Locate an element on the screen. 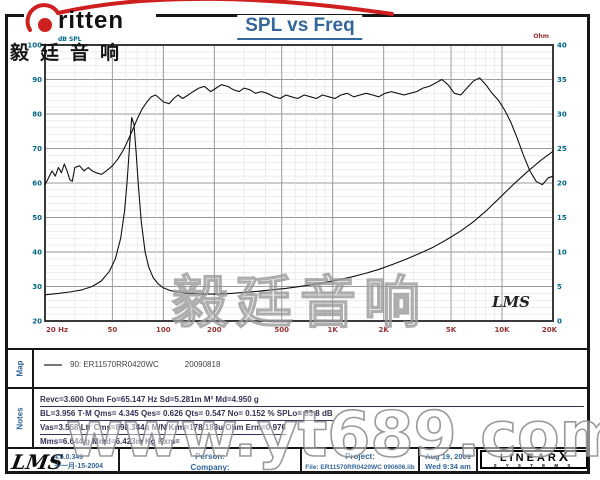 The image size is (600, 480). version-cell: 4.5.0.349 十一月-15-2004 is located at coordinates (86, 461).